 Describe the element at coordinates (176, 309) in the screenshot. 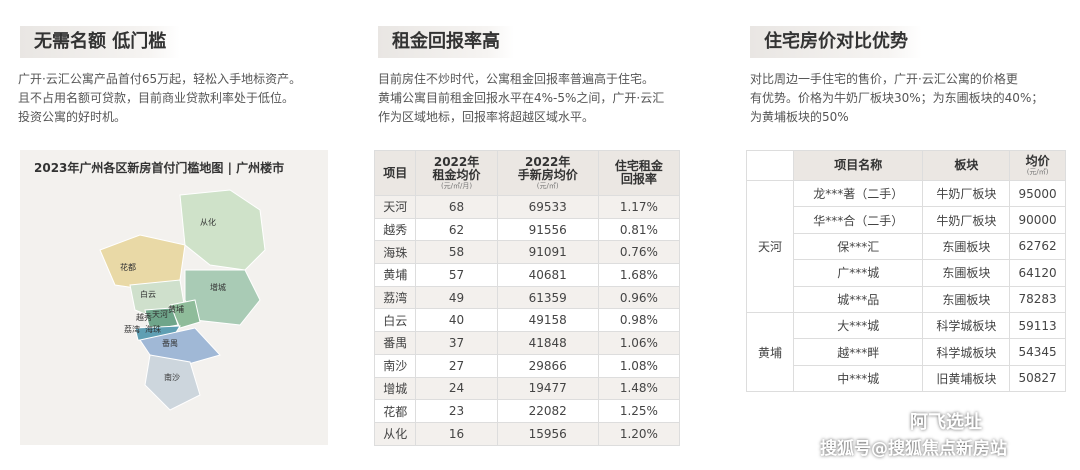

I see `district-label: 黄埔` at that location.